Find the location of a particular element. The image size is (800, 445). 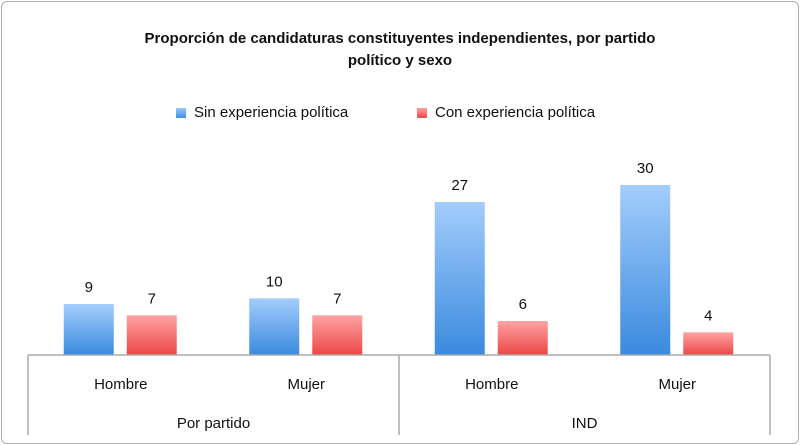

data-label: 4 is located at coordinates (708, 315).